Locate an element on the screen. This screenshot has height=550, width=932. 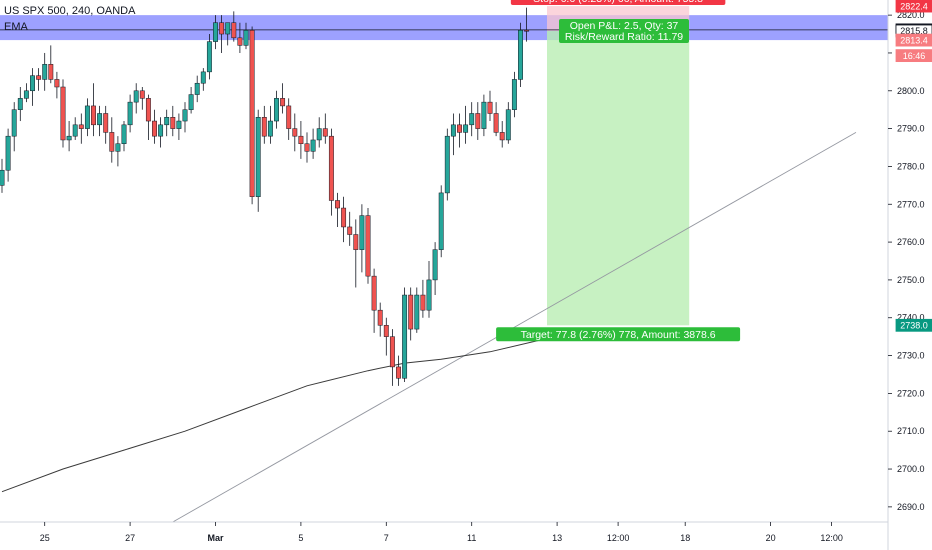
time-tick-label: 25 is located at coordinates (45, 538).